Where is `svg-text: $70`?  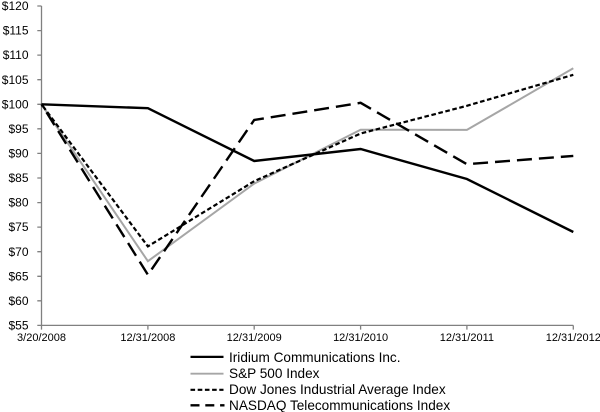 svg-text: $70 is located at coordinates (18, 252).